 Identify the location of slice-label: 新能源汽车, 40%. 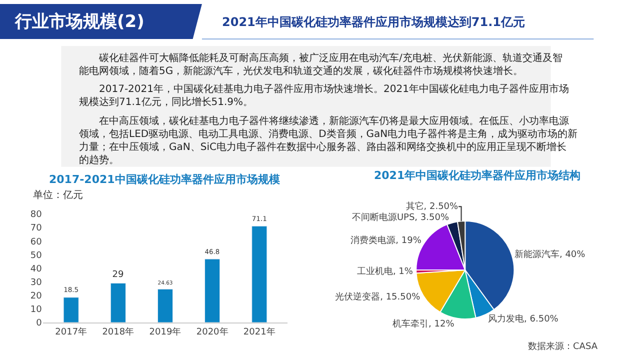
(550, 254).